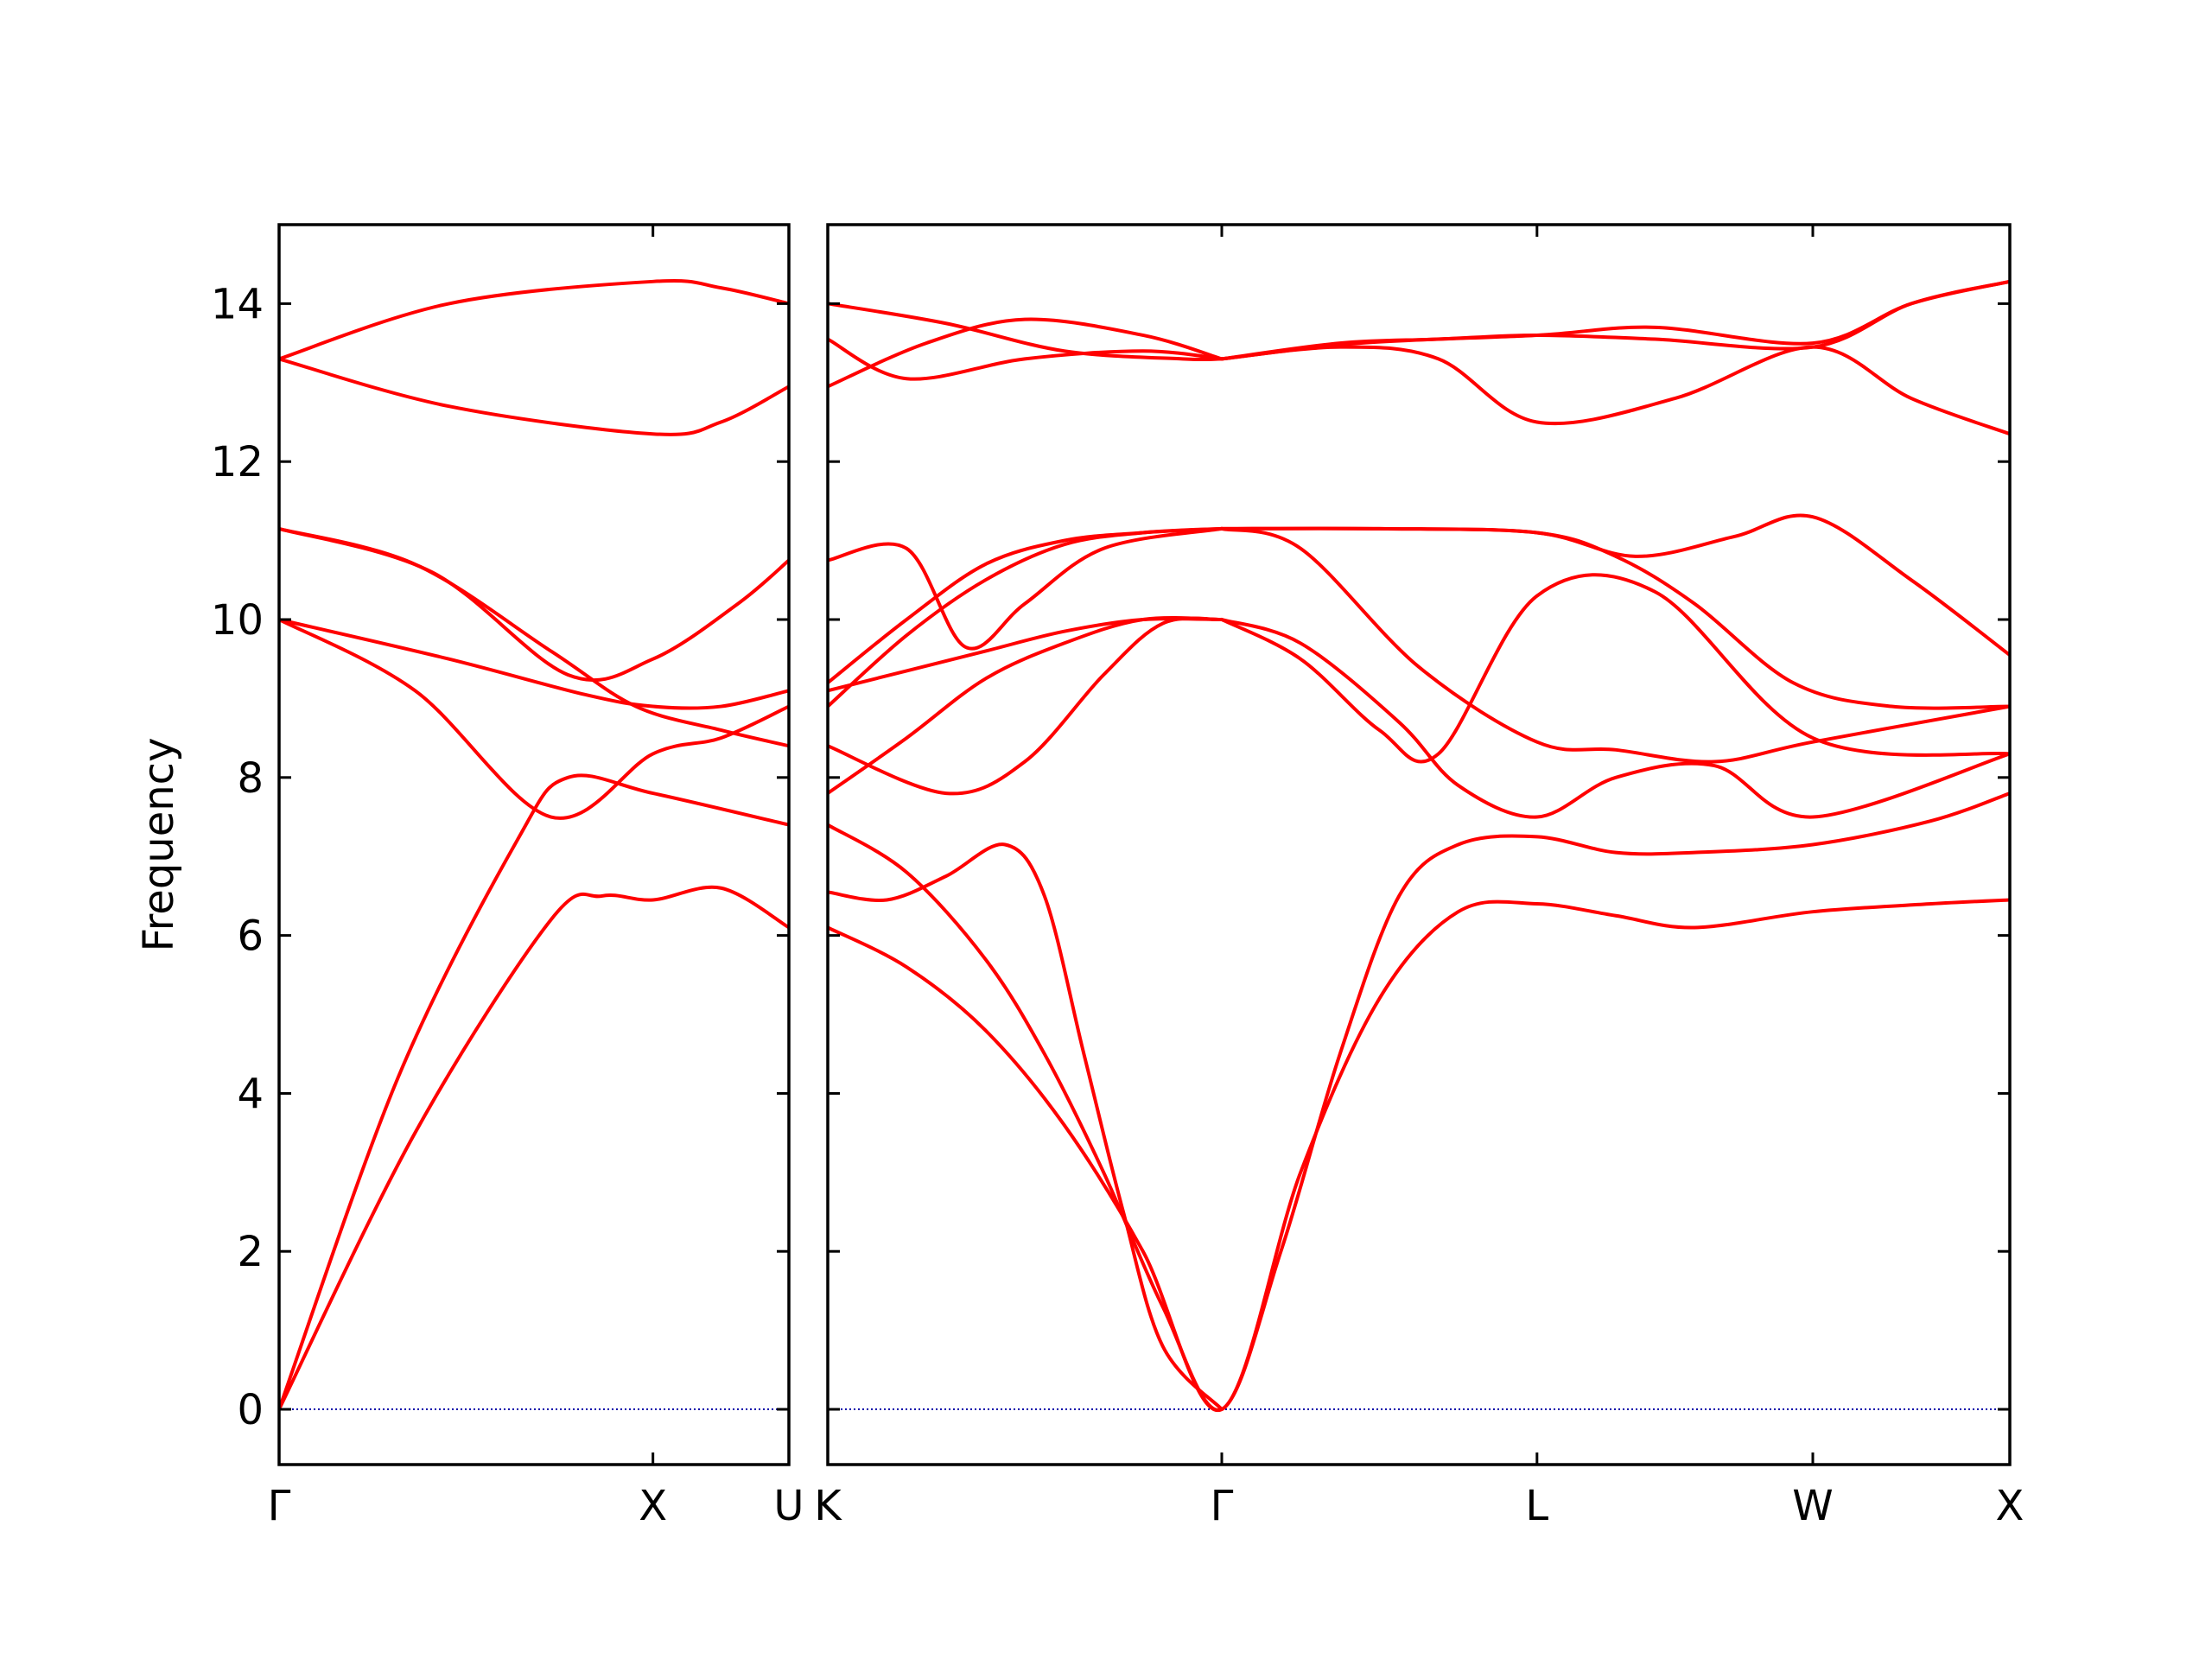 Image resolution: width=2212 pixels, height=1659 pixels. Describe the element at coordinates (250, 778) in the screenshot. I see `y-tick-label: 8` at that location.